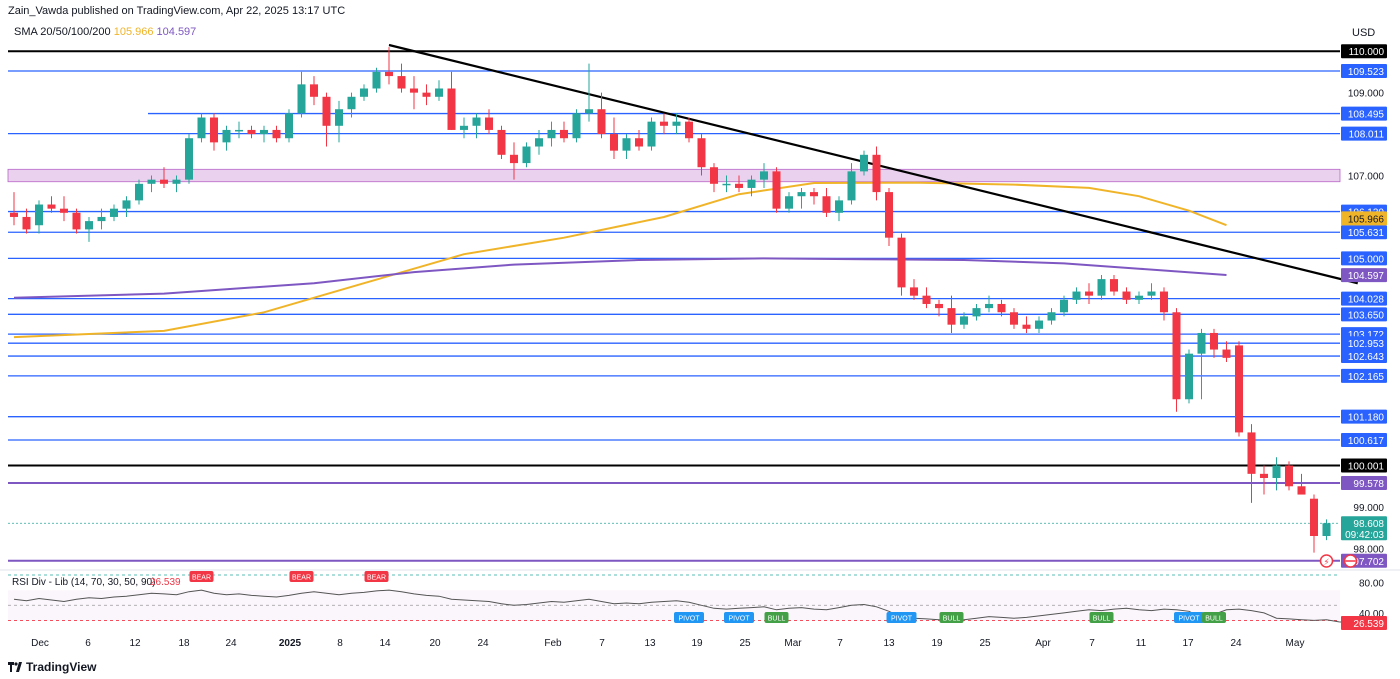 This screenshot has width=1400, height=679. Describe the element at coordinates (1367, 135) in the screenshot. I see `level-tag-text: 108.011` at that location.